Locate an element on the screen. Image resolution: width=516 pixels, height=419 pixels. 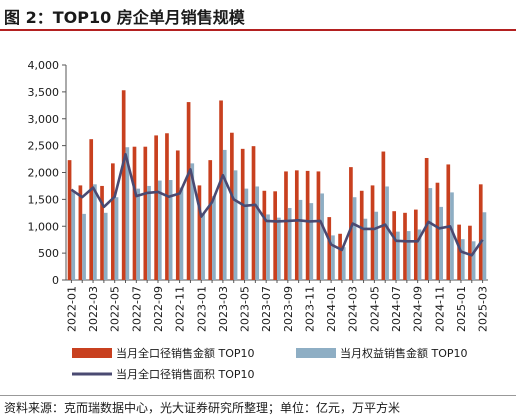
x-tick-label: 2022-05 is located at coordinates (115, 309).